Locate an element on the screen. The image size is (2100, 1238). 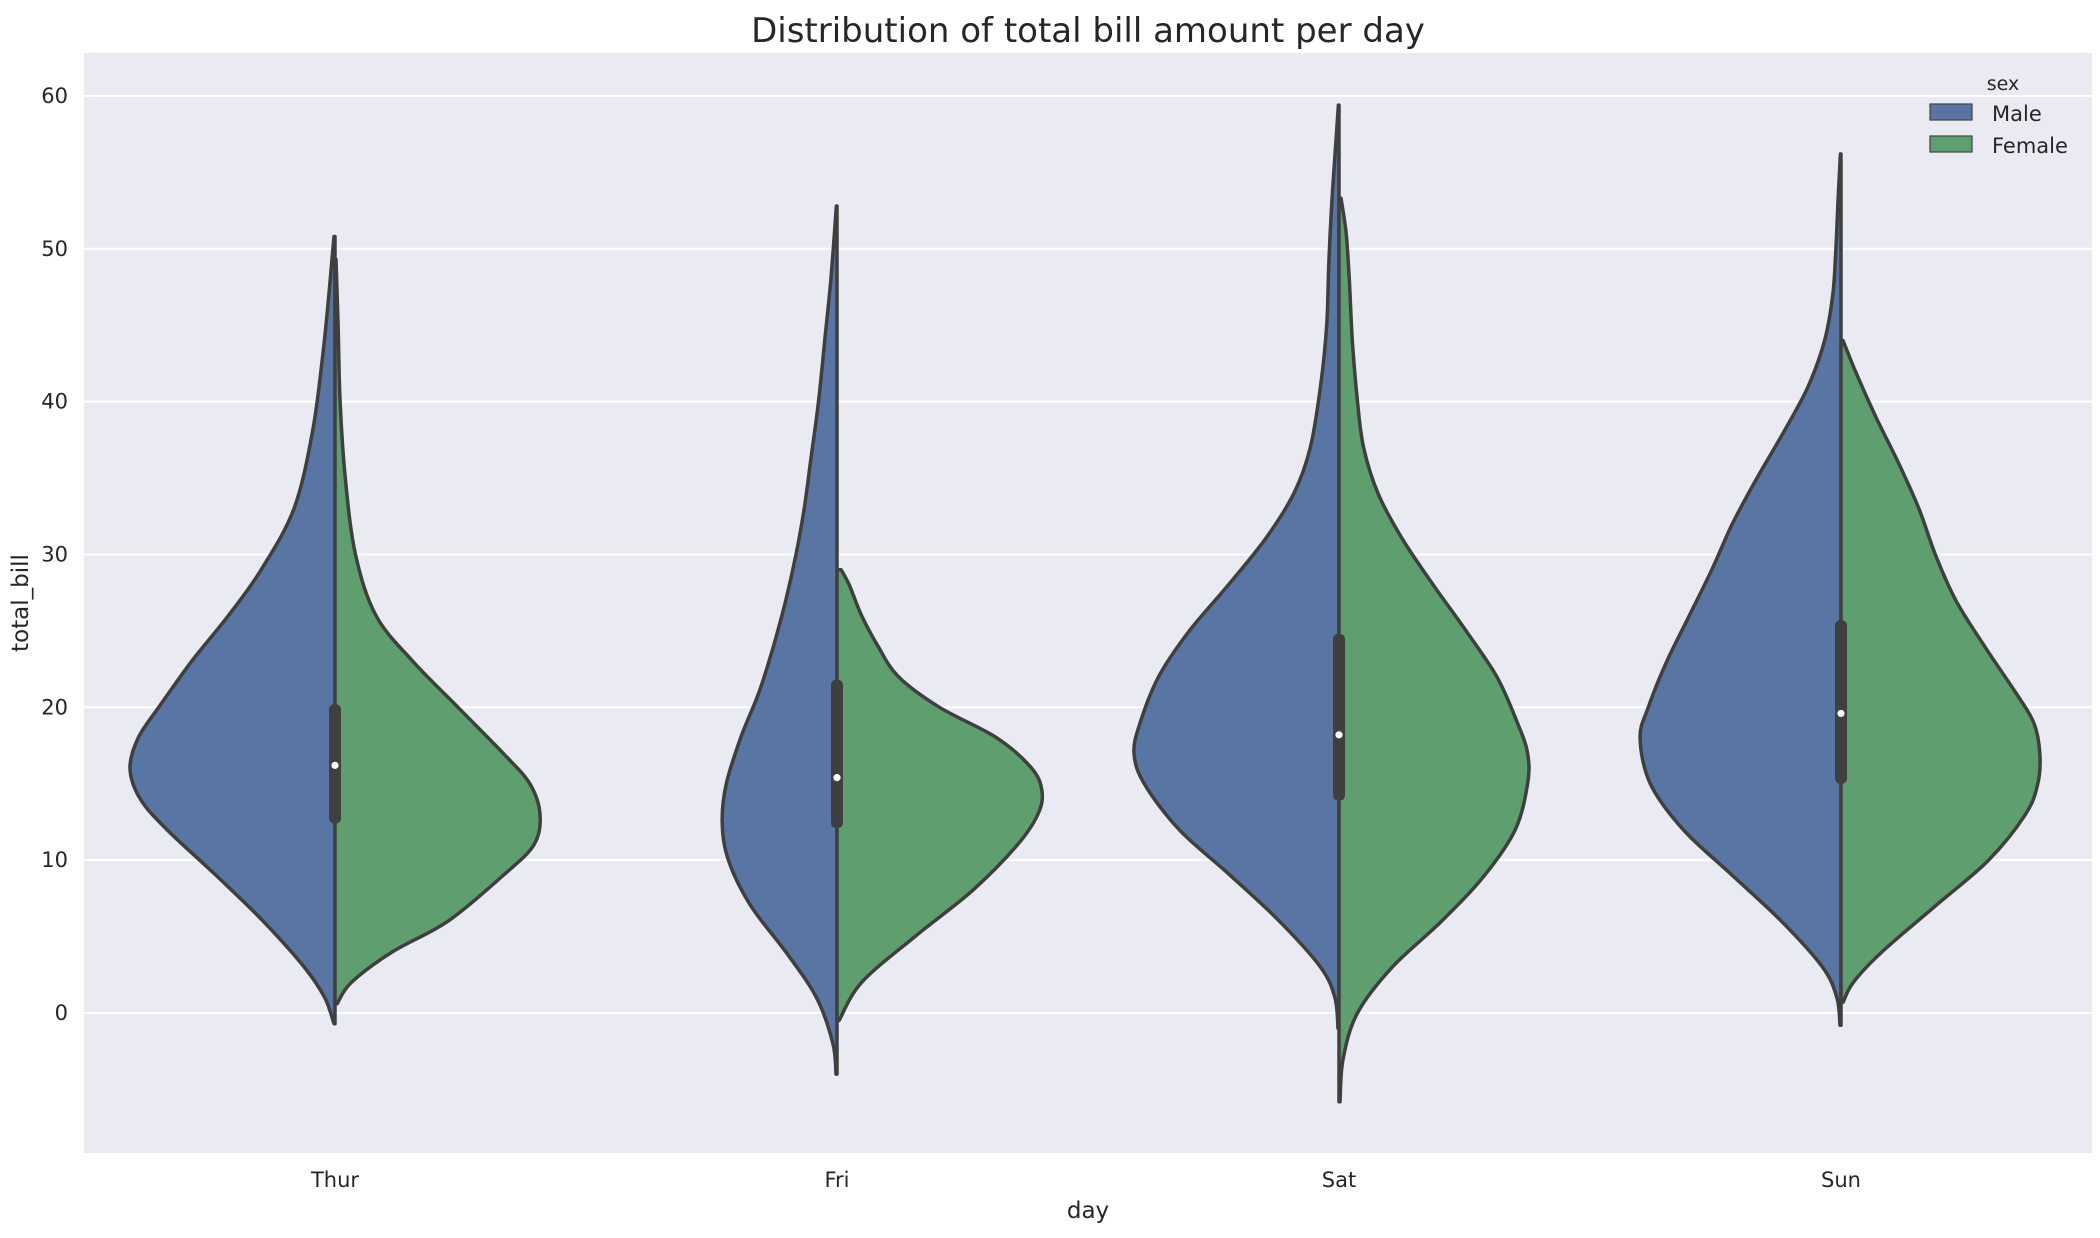
y-tick-labels: 0 10 20 30 40 50 60 is located at coordinates (54, 554).